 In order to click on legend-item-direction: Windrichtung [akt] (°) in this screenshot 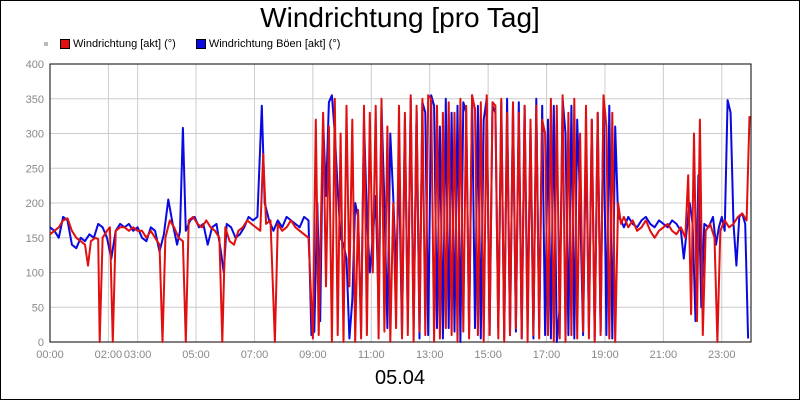, I will do `click(118, 44)`.